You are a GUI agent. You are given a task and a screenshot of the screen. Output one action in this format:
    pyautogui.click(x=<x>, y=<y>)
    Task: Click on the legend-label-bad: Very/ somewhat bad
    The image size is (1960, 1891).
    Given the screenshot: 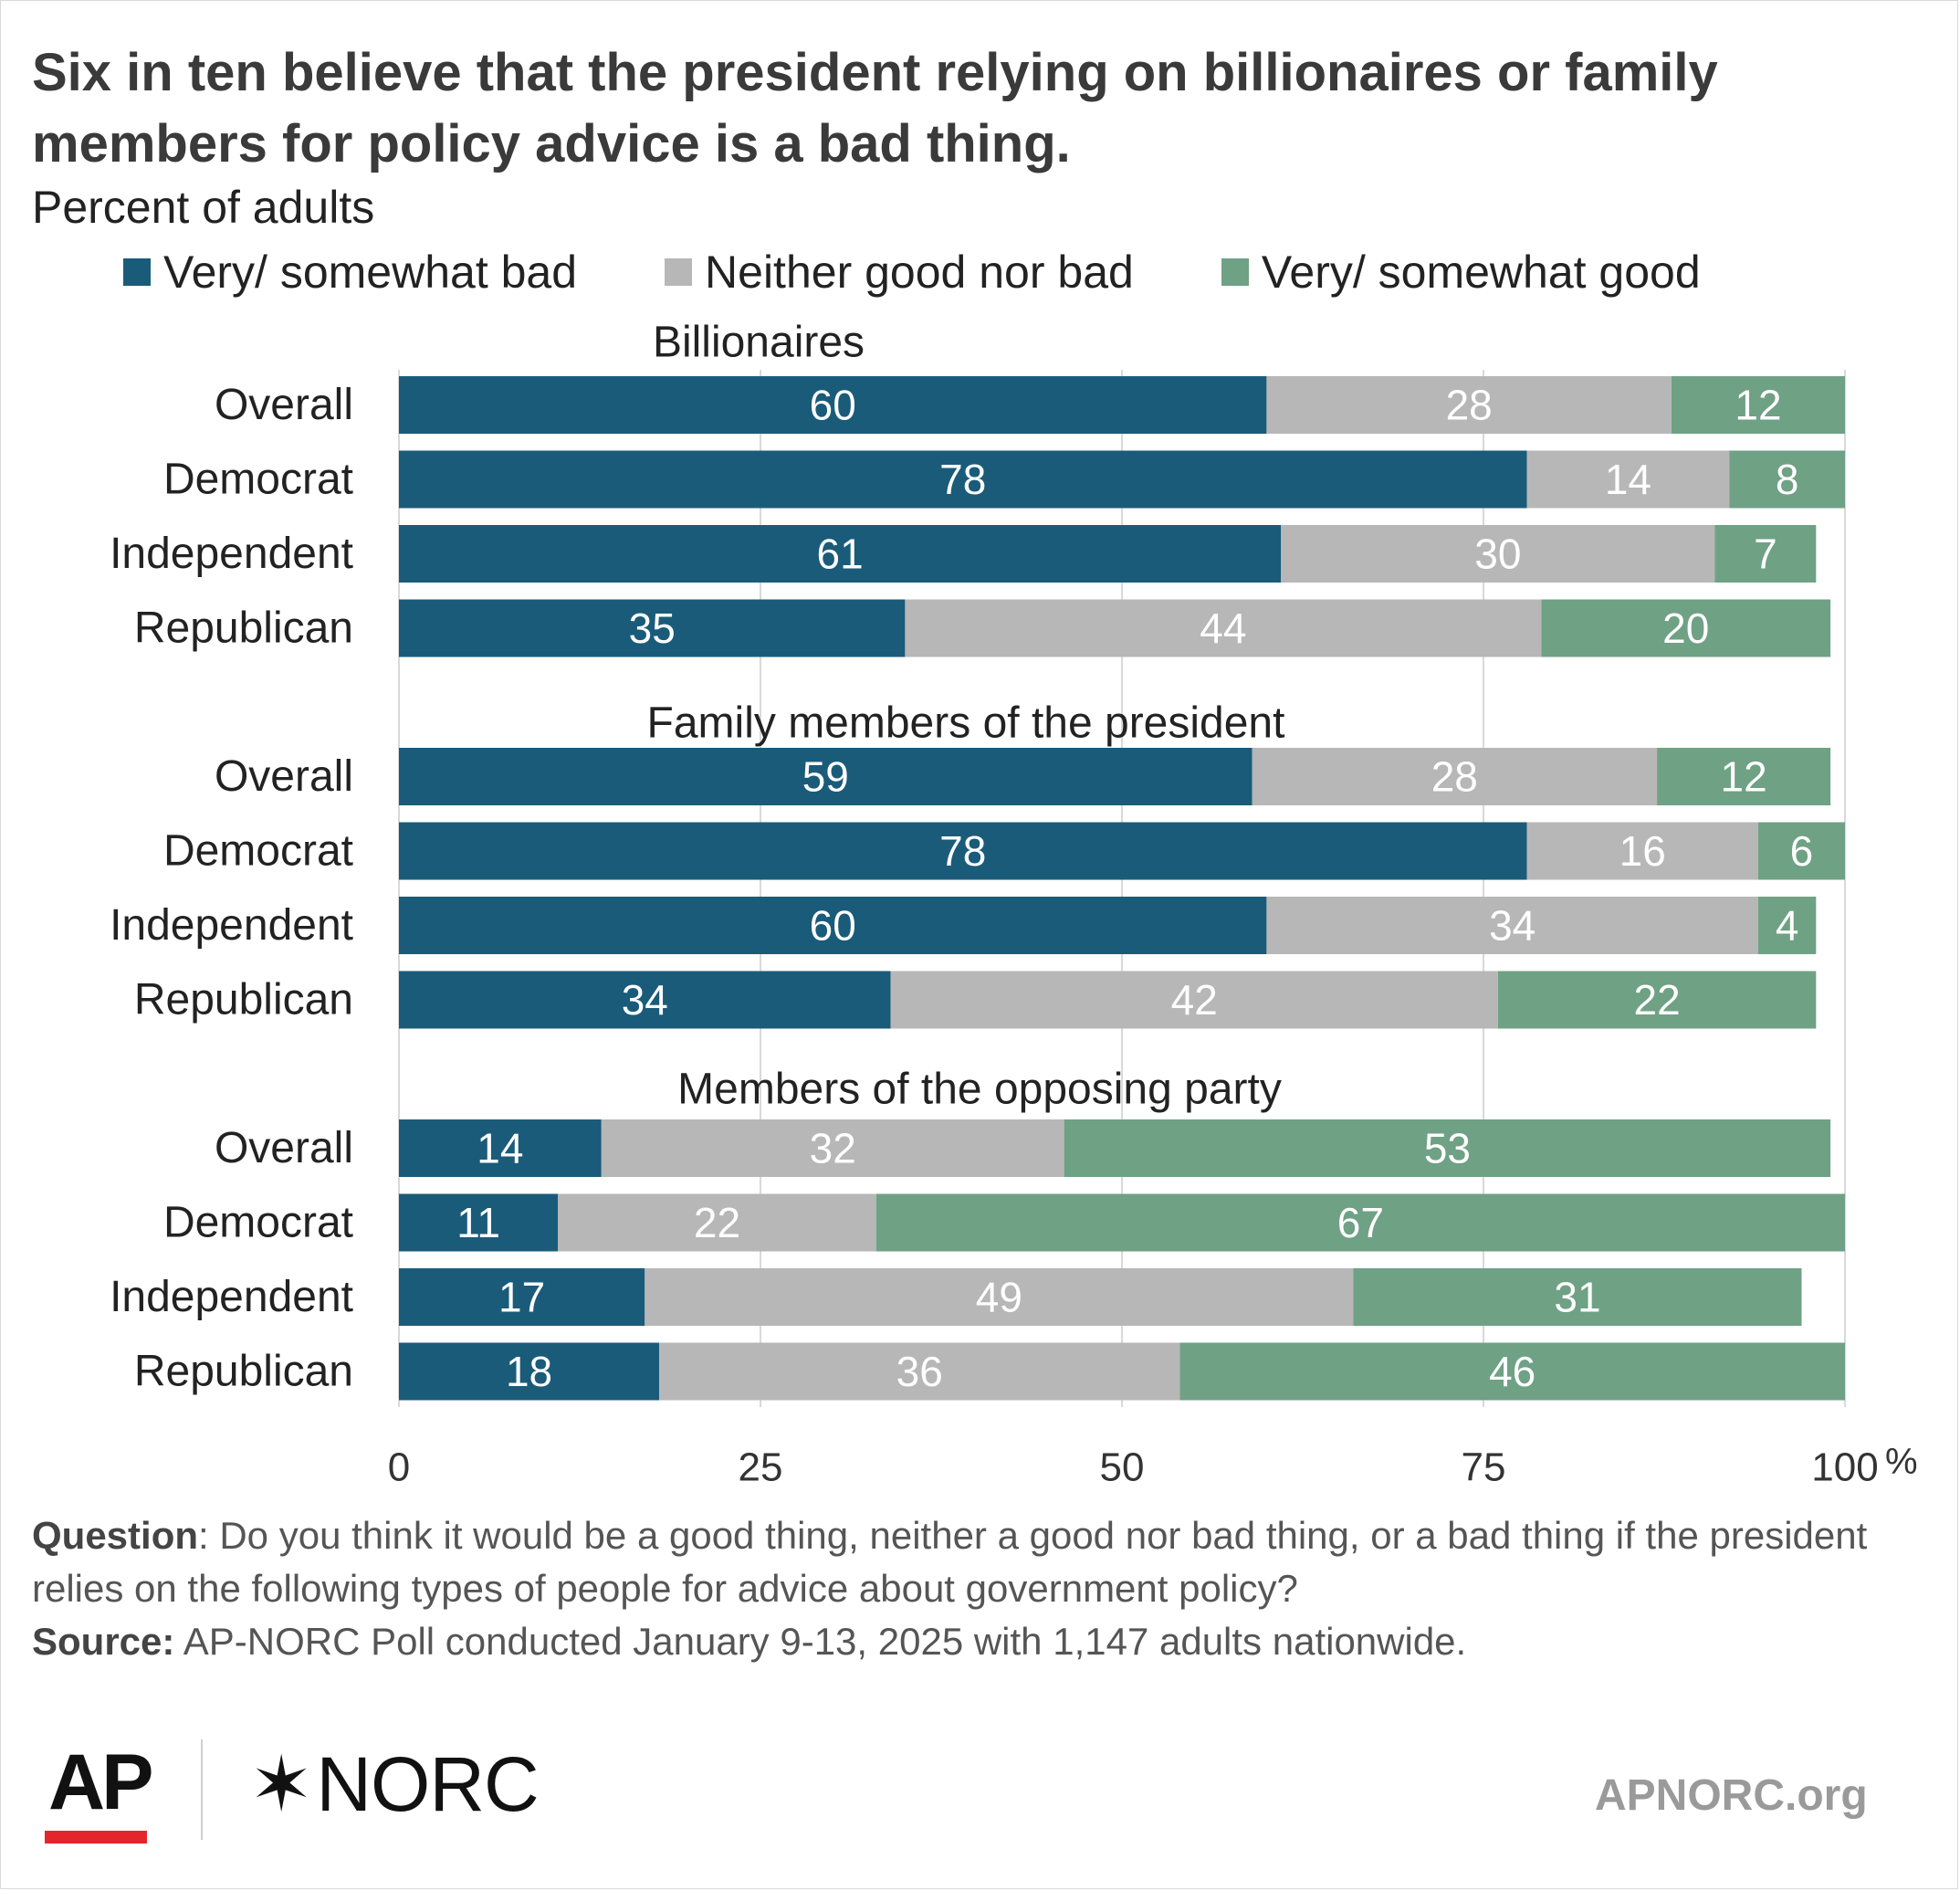 What is the action you would take?
    pyautogui.click(x=370, y=272)
    